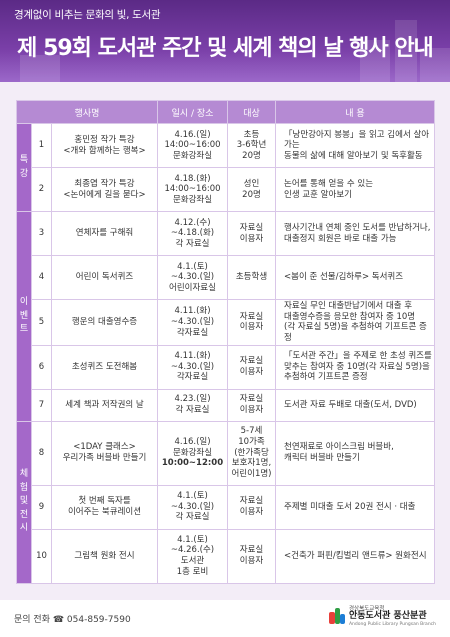 This screenshot has width=450, height=637. Describe the element at coordinates (41, 507) in the screenshot. I see `row-number: 9` at that location.